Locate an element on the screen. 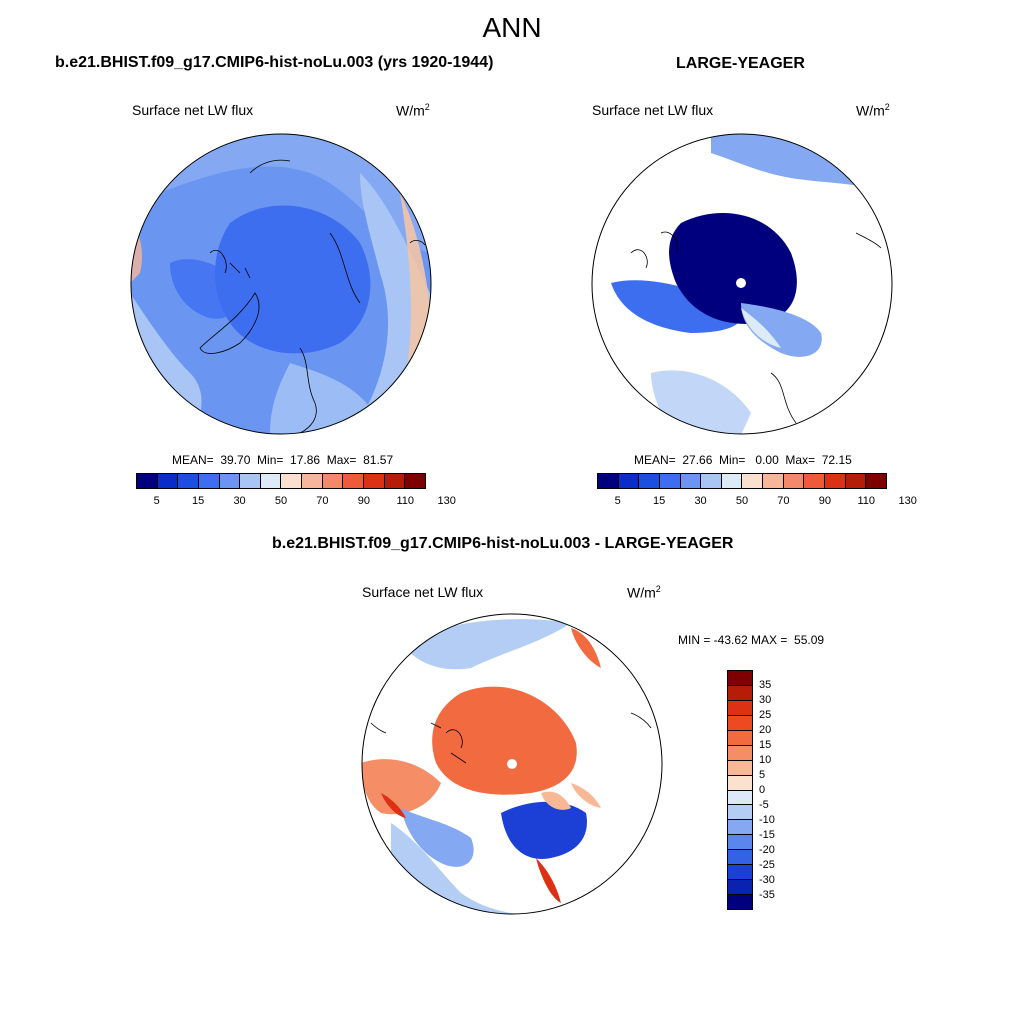 Image resolution: width=1024 pixels, height=1024 pixels. panel-right-units: W/m2 is located at coordinates (873, 110).